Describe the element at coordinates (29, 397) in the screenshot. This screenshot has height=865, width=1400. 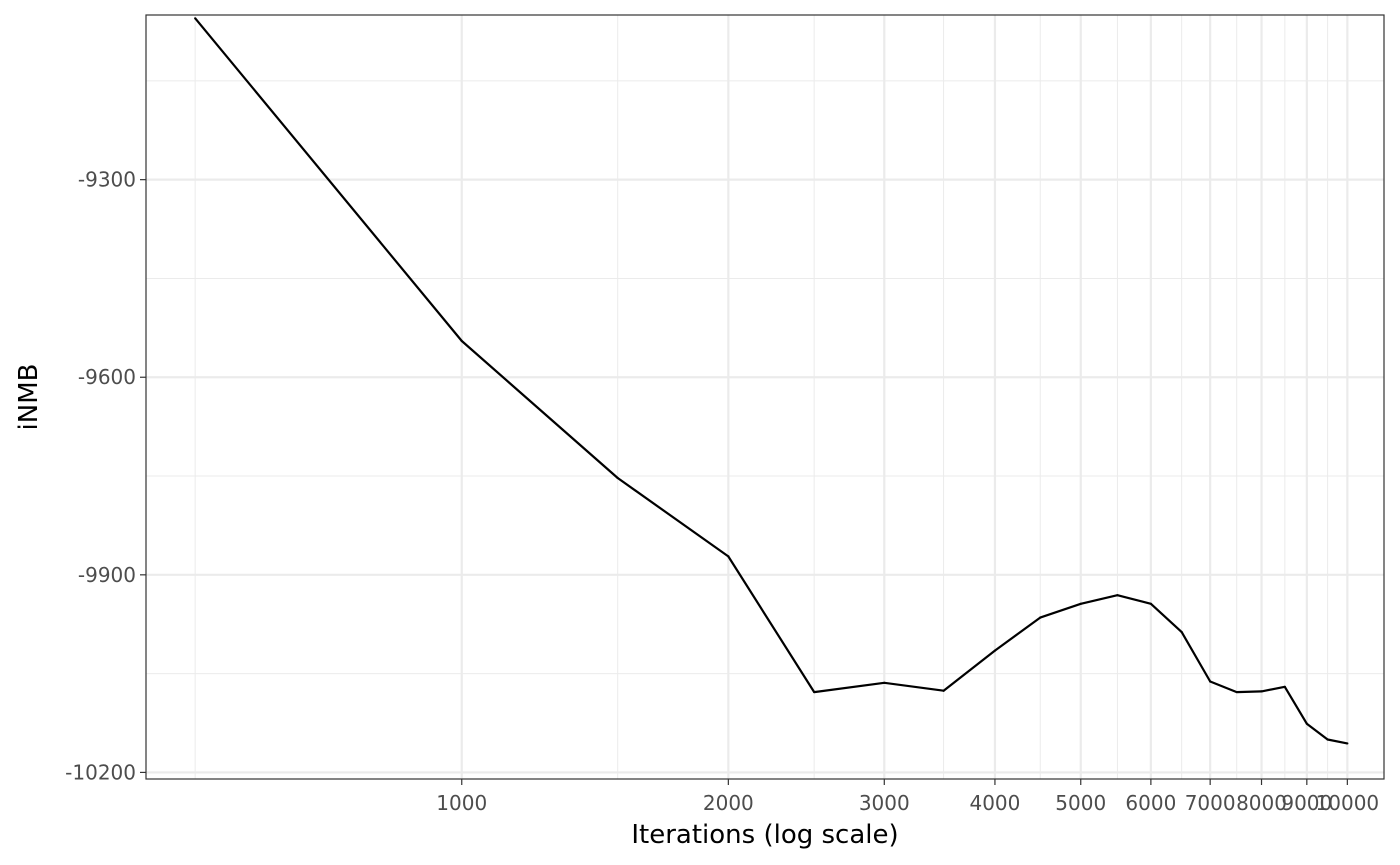
I see `y-axis-title: iNMB` at that location.